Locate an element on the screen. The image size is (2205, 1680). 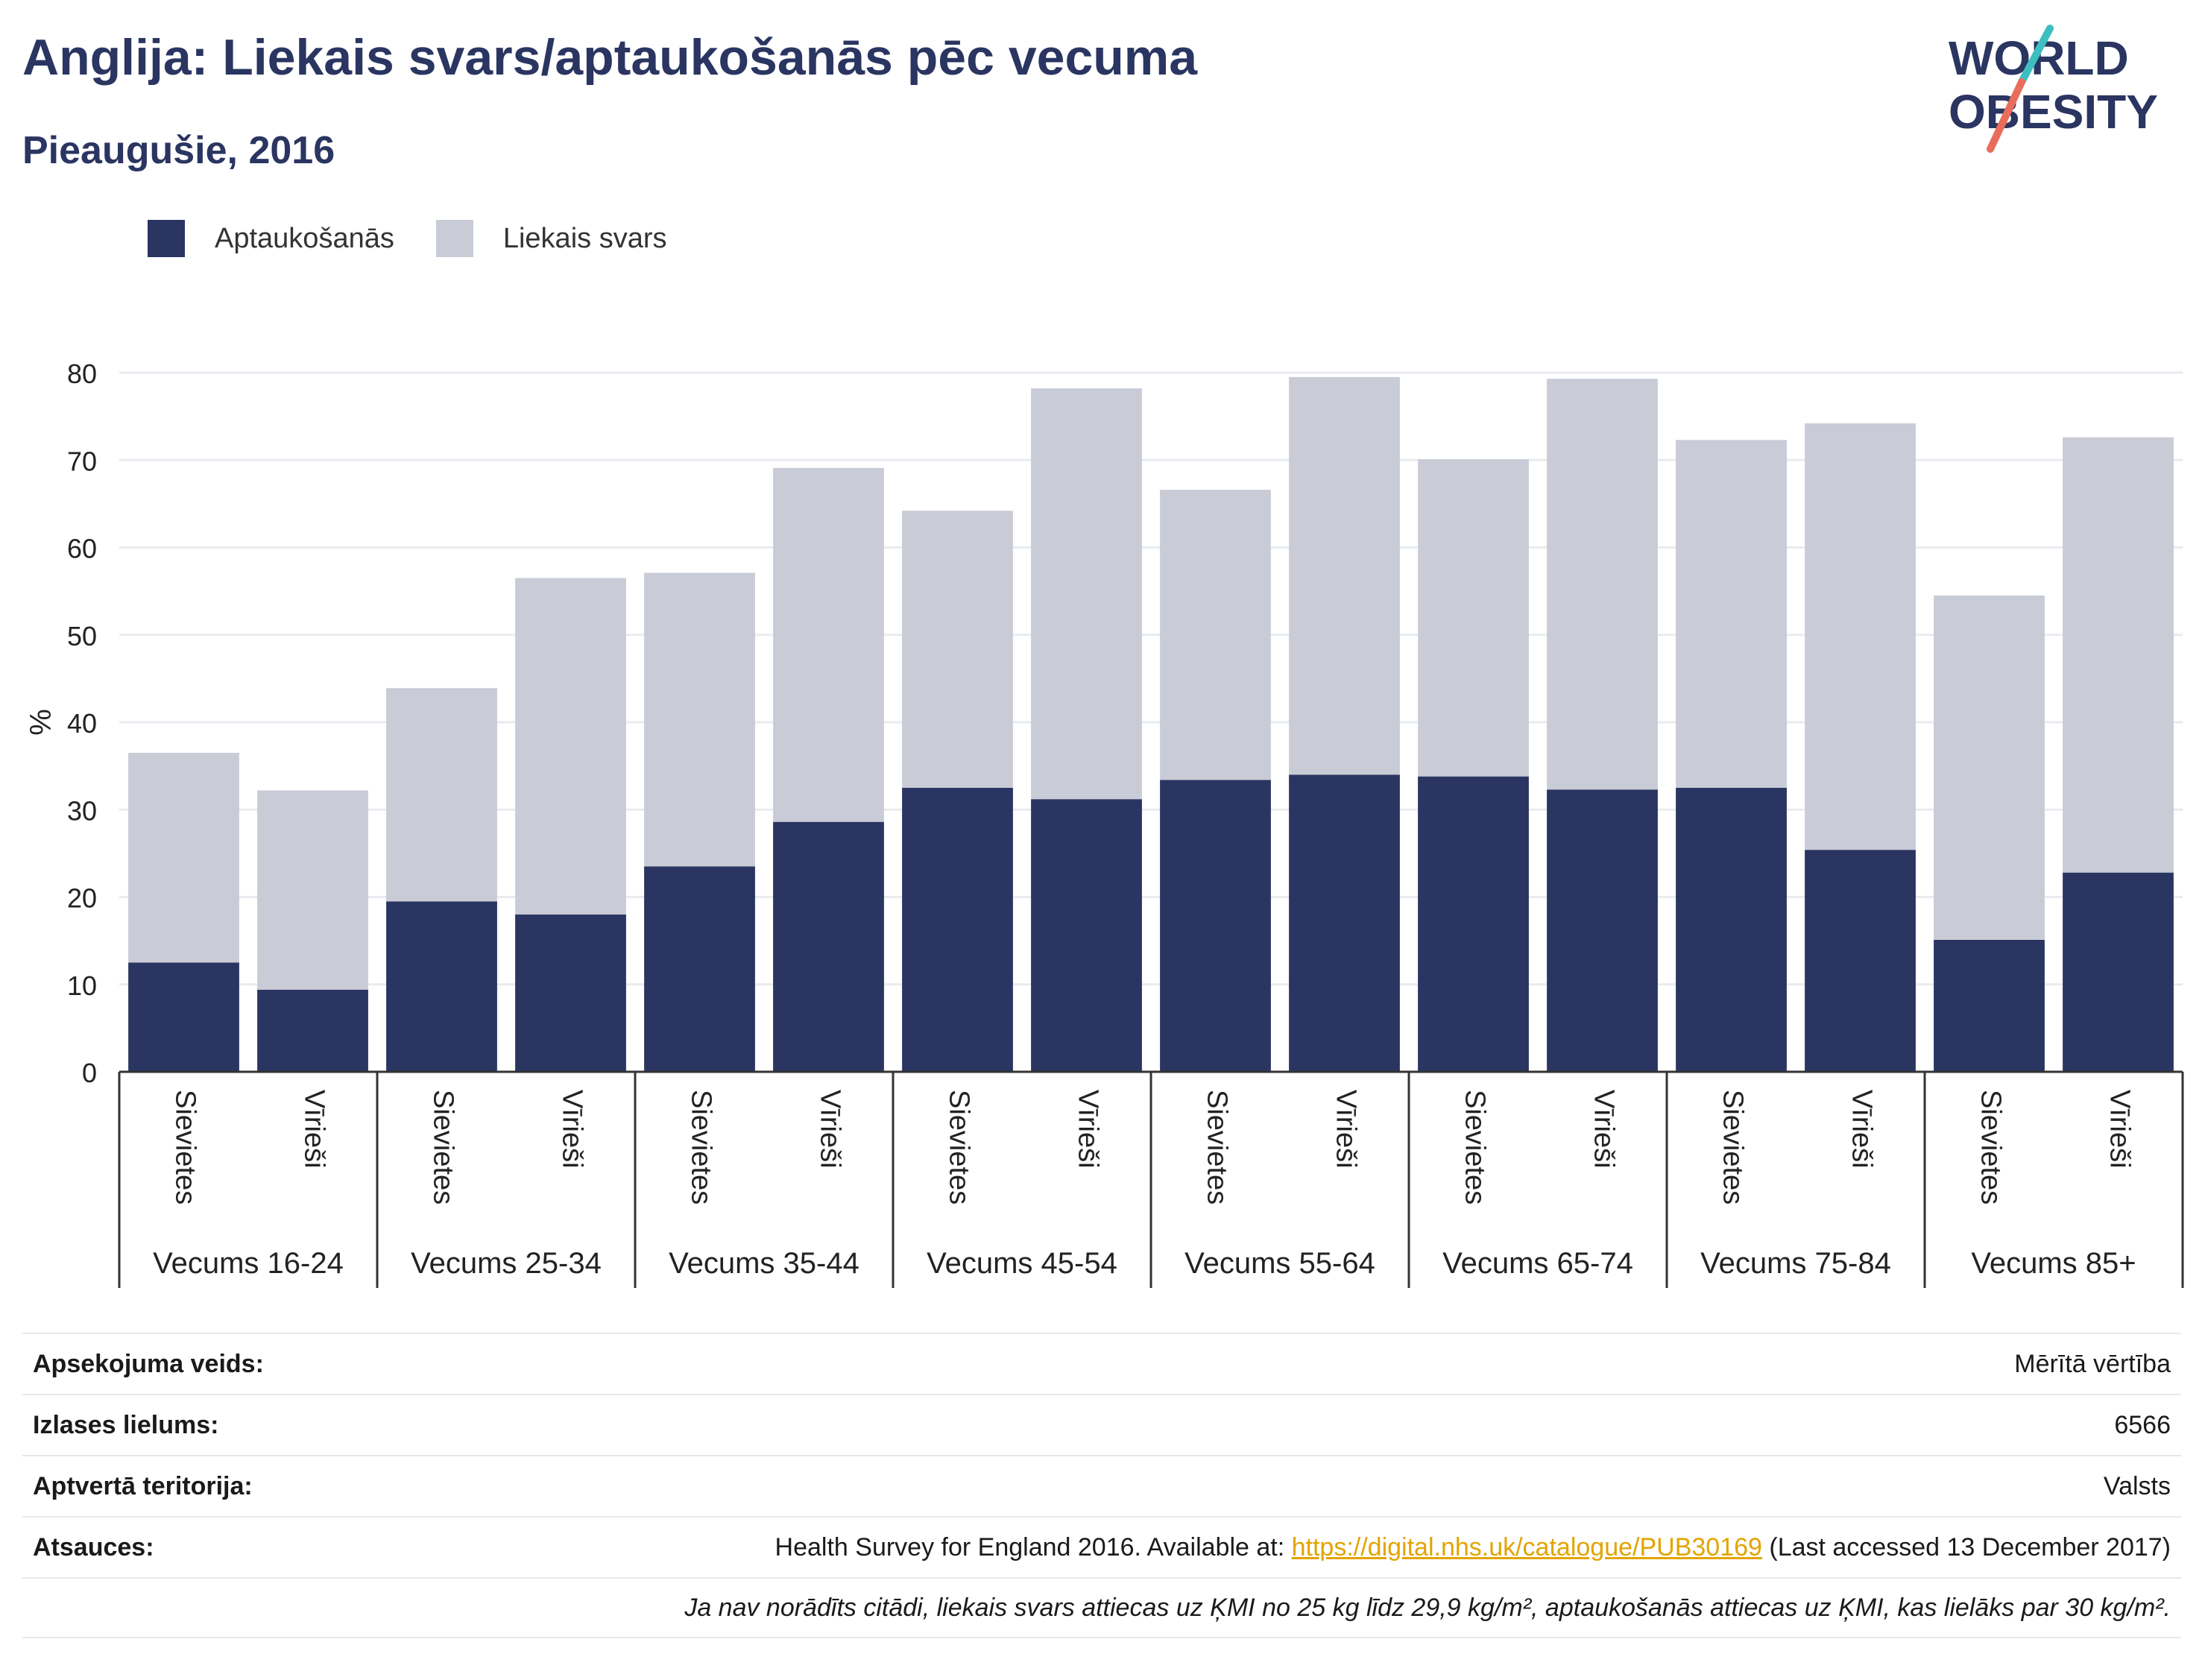
legend-swatch-obesity is located at coordinates (166, 238).